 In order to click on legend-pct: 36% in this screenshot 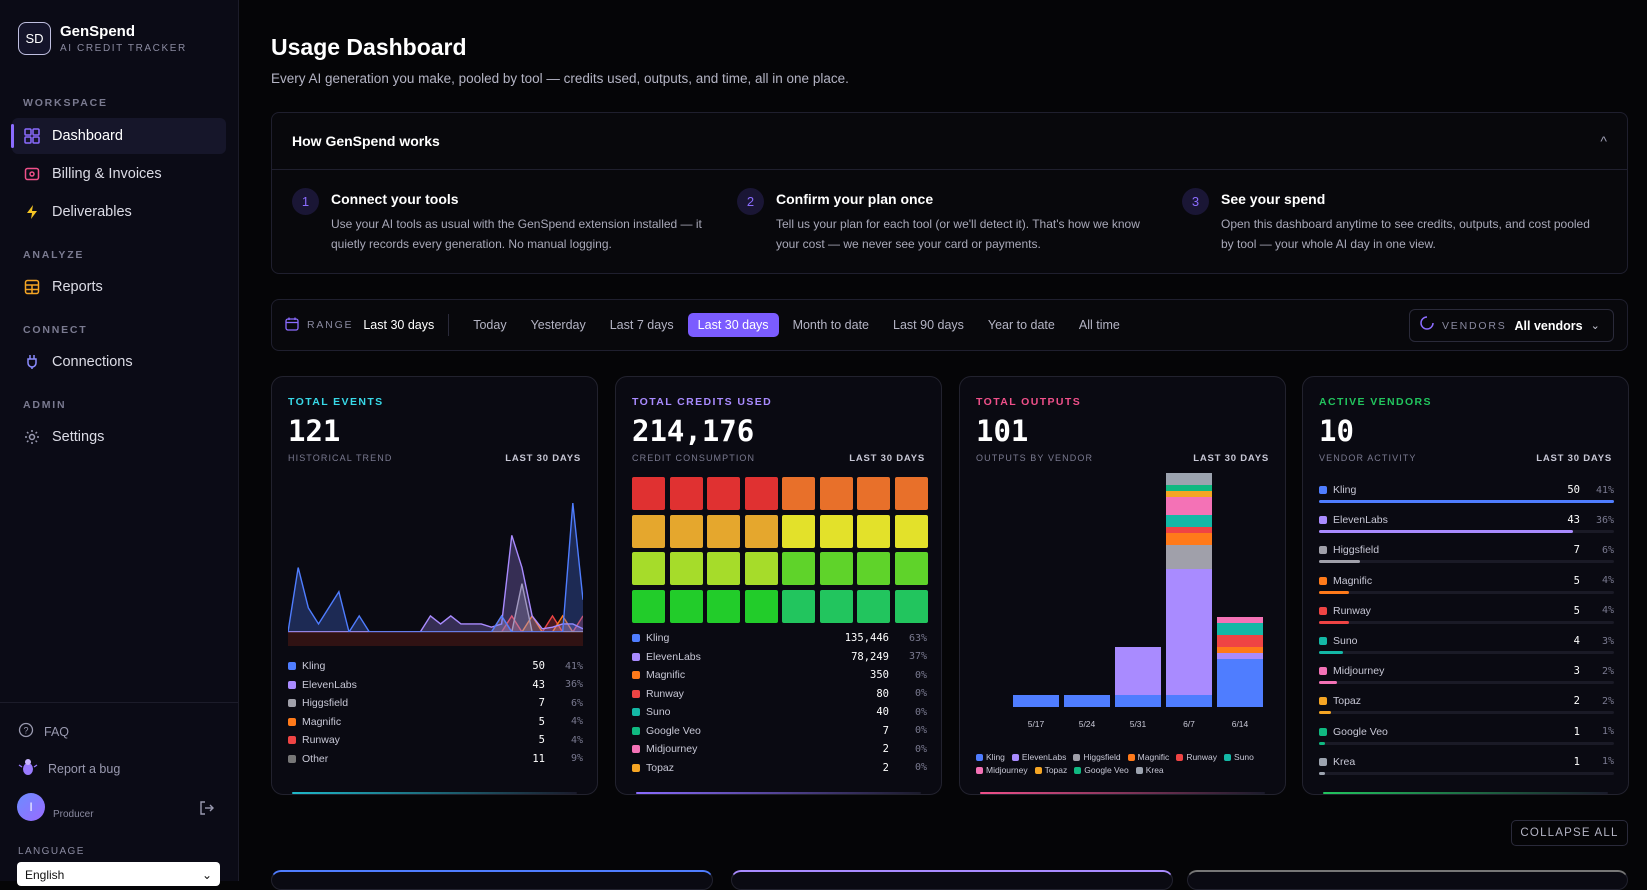, I will do `click(573, 684)`.